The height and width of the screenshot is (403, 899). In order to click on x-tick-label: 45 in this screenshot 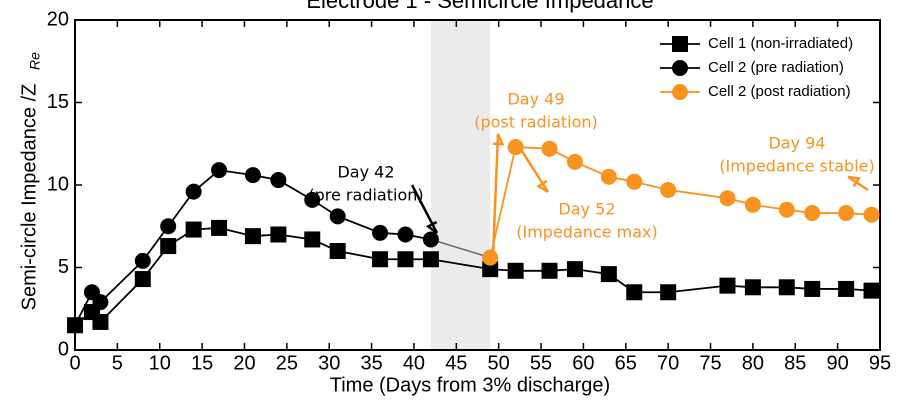, I will do `click(456, 363)`.